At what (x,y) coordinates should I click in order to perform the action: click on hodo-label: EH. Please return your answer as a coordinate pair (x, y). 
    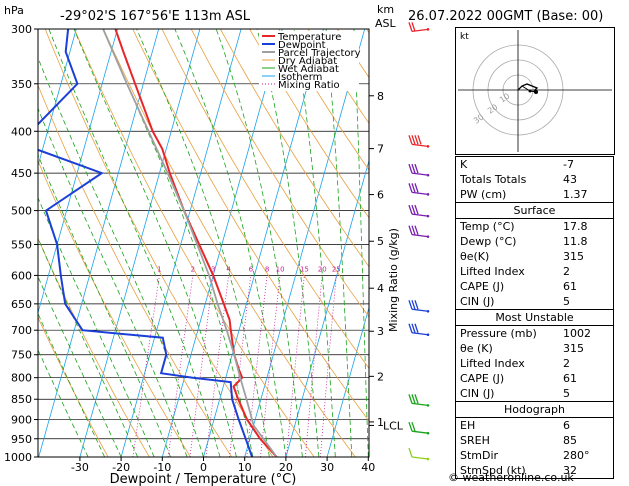
    Looking at the image, I should click on (468, 425).